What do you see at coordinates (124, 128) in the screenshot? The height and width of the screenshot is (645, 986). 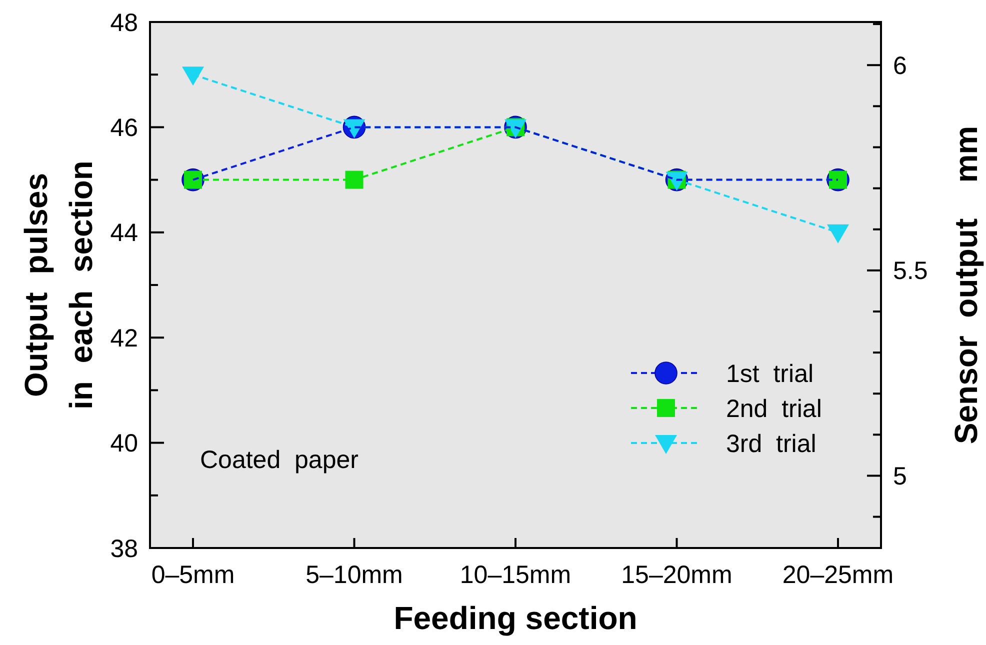 I see `y-tick-label: 46` at bounding box center [124, 128].